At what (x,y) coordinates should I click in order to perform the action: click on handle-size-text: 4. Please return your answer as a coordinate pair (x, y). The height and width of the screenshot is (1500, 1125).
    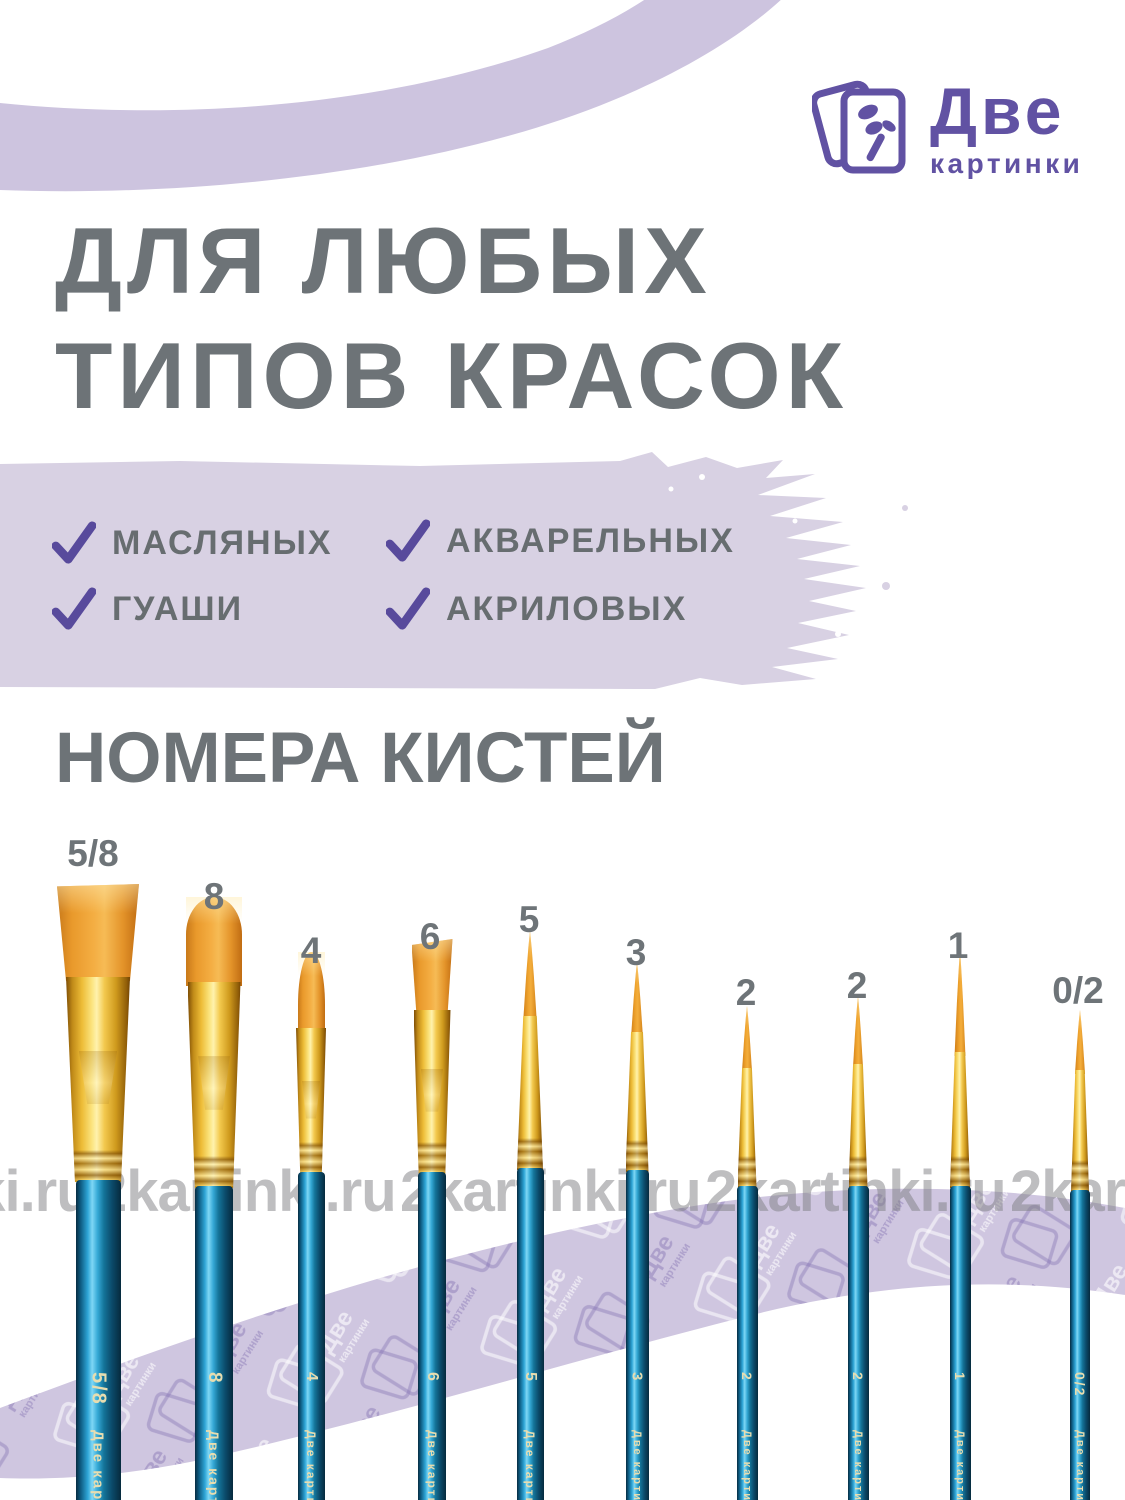
    Looking at the image, I should click on (311, 1377).